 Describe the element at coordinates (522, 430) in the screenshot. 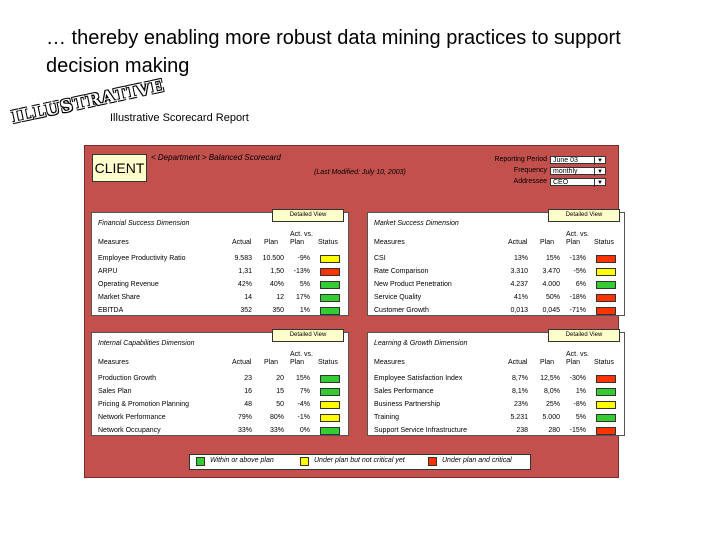

I see `actual-value: 238` at that location.